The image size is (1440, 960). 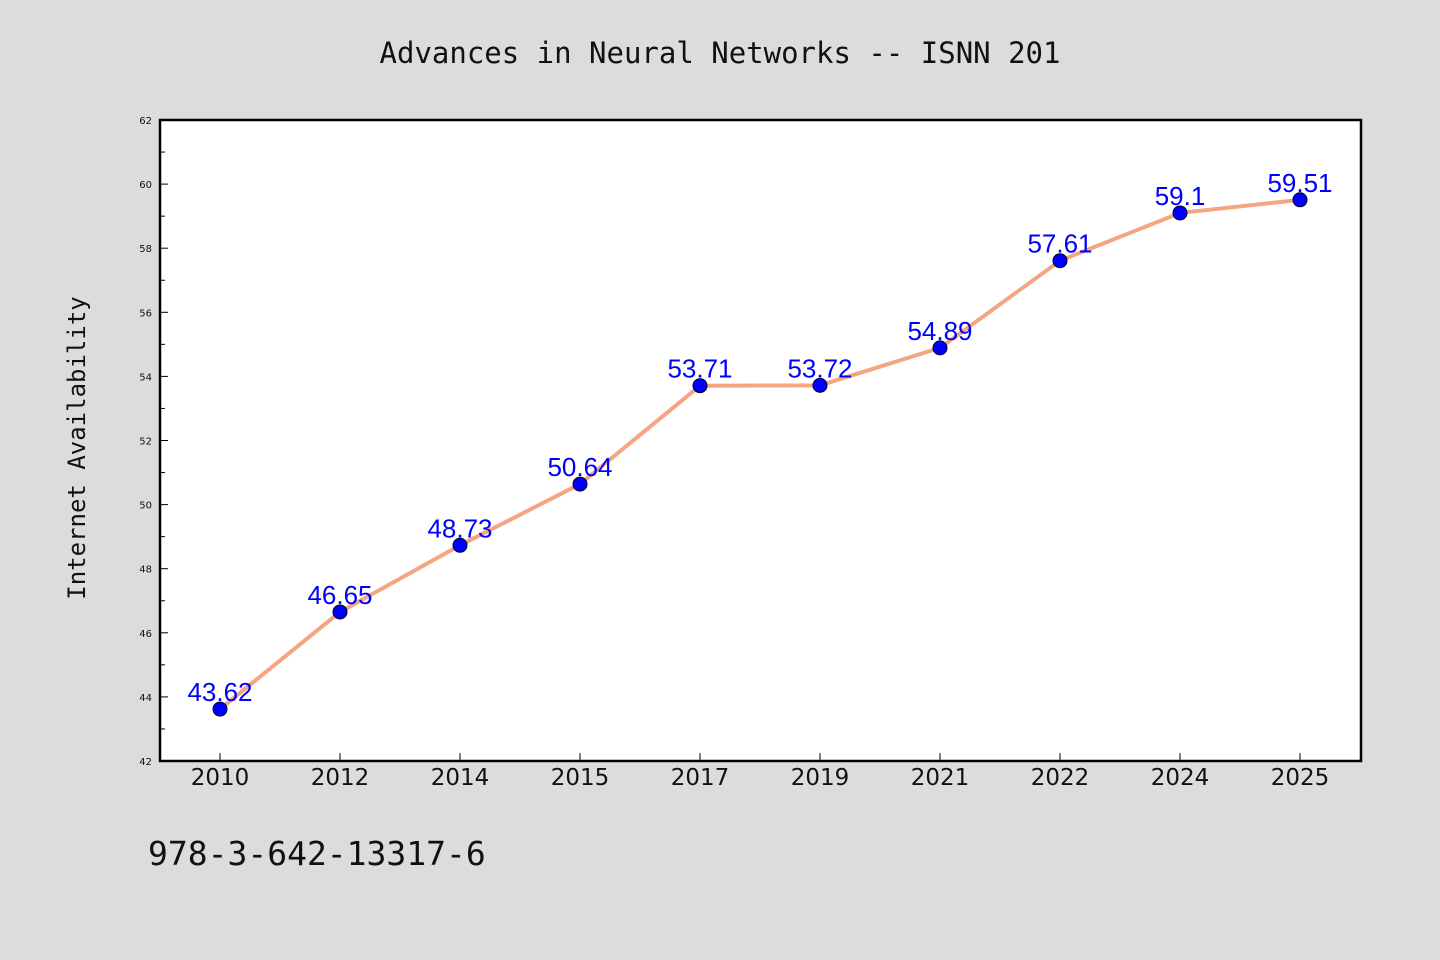 What do you see at coordinates (1060, 778) in the screenshot?
I see `x-tick-label: 2022` at bounding box center [1060, 778].